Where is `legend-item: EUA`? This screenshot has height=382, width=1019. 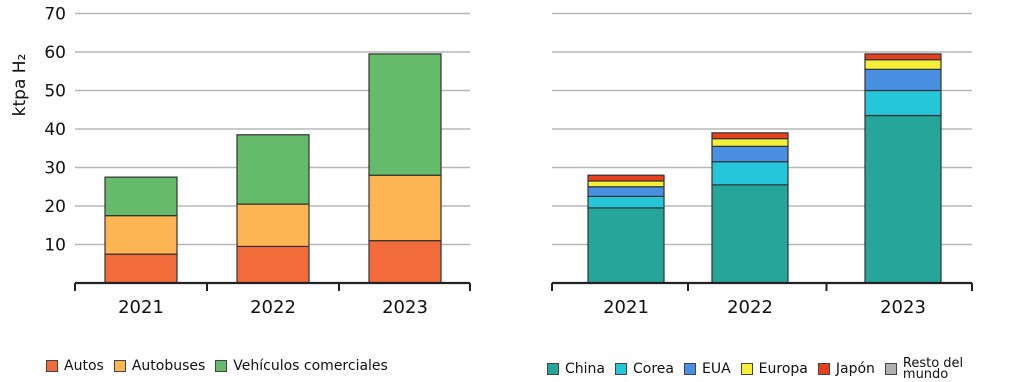
legend-item: EUA is located at coordinates (707, 369).